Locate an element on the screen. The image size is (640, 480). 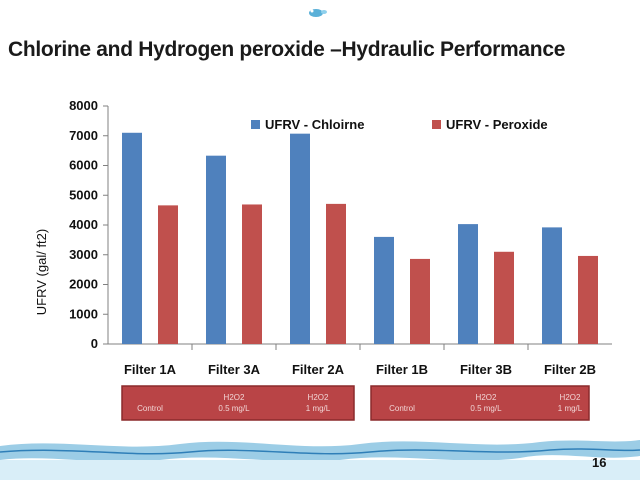
water-wave-icon is located at coordinates (320, 460).